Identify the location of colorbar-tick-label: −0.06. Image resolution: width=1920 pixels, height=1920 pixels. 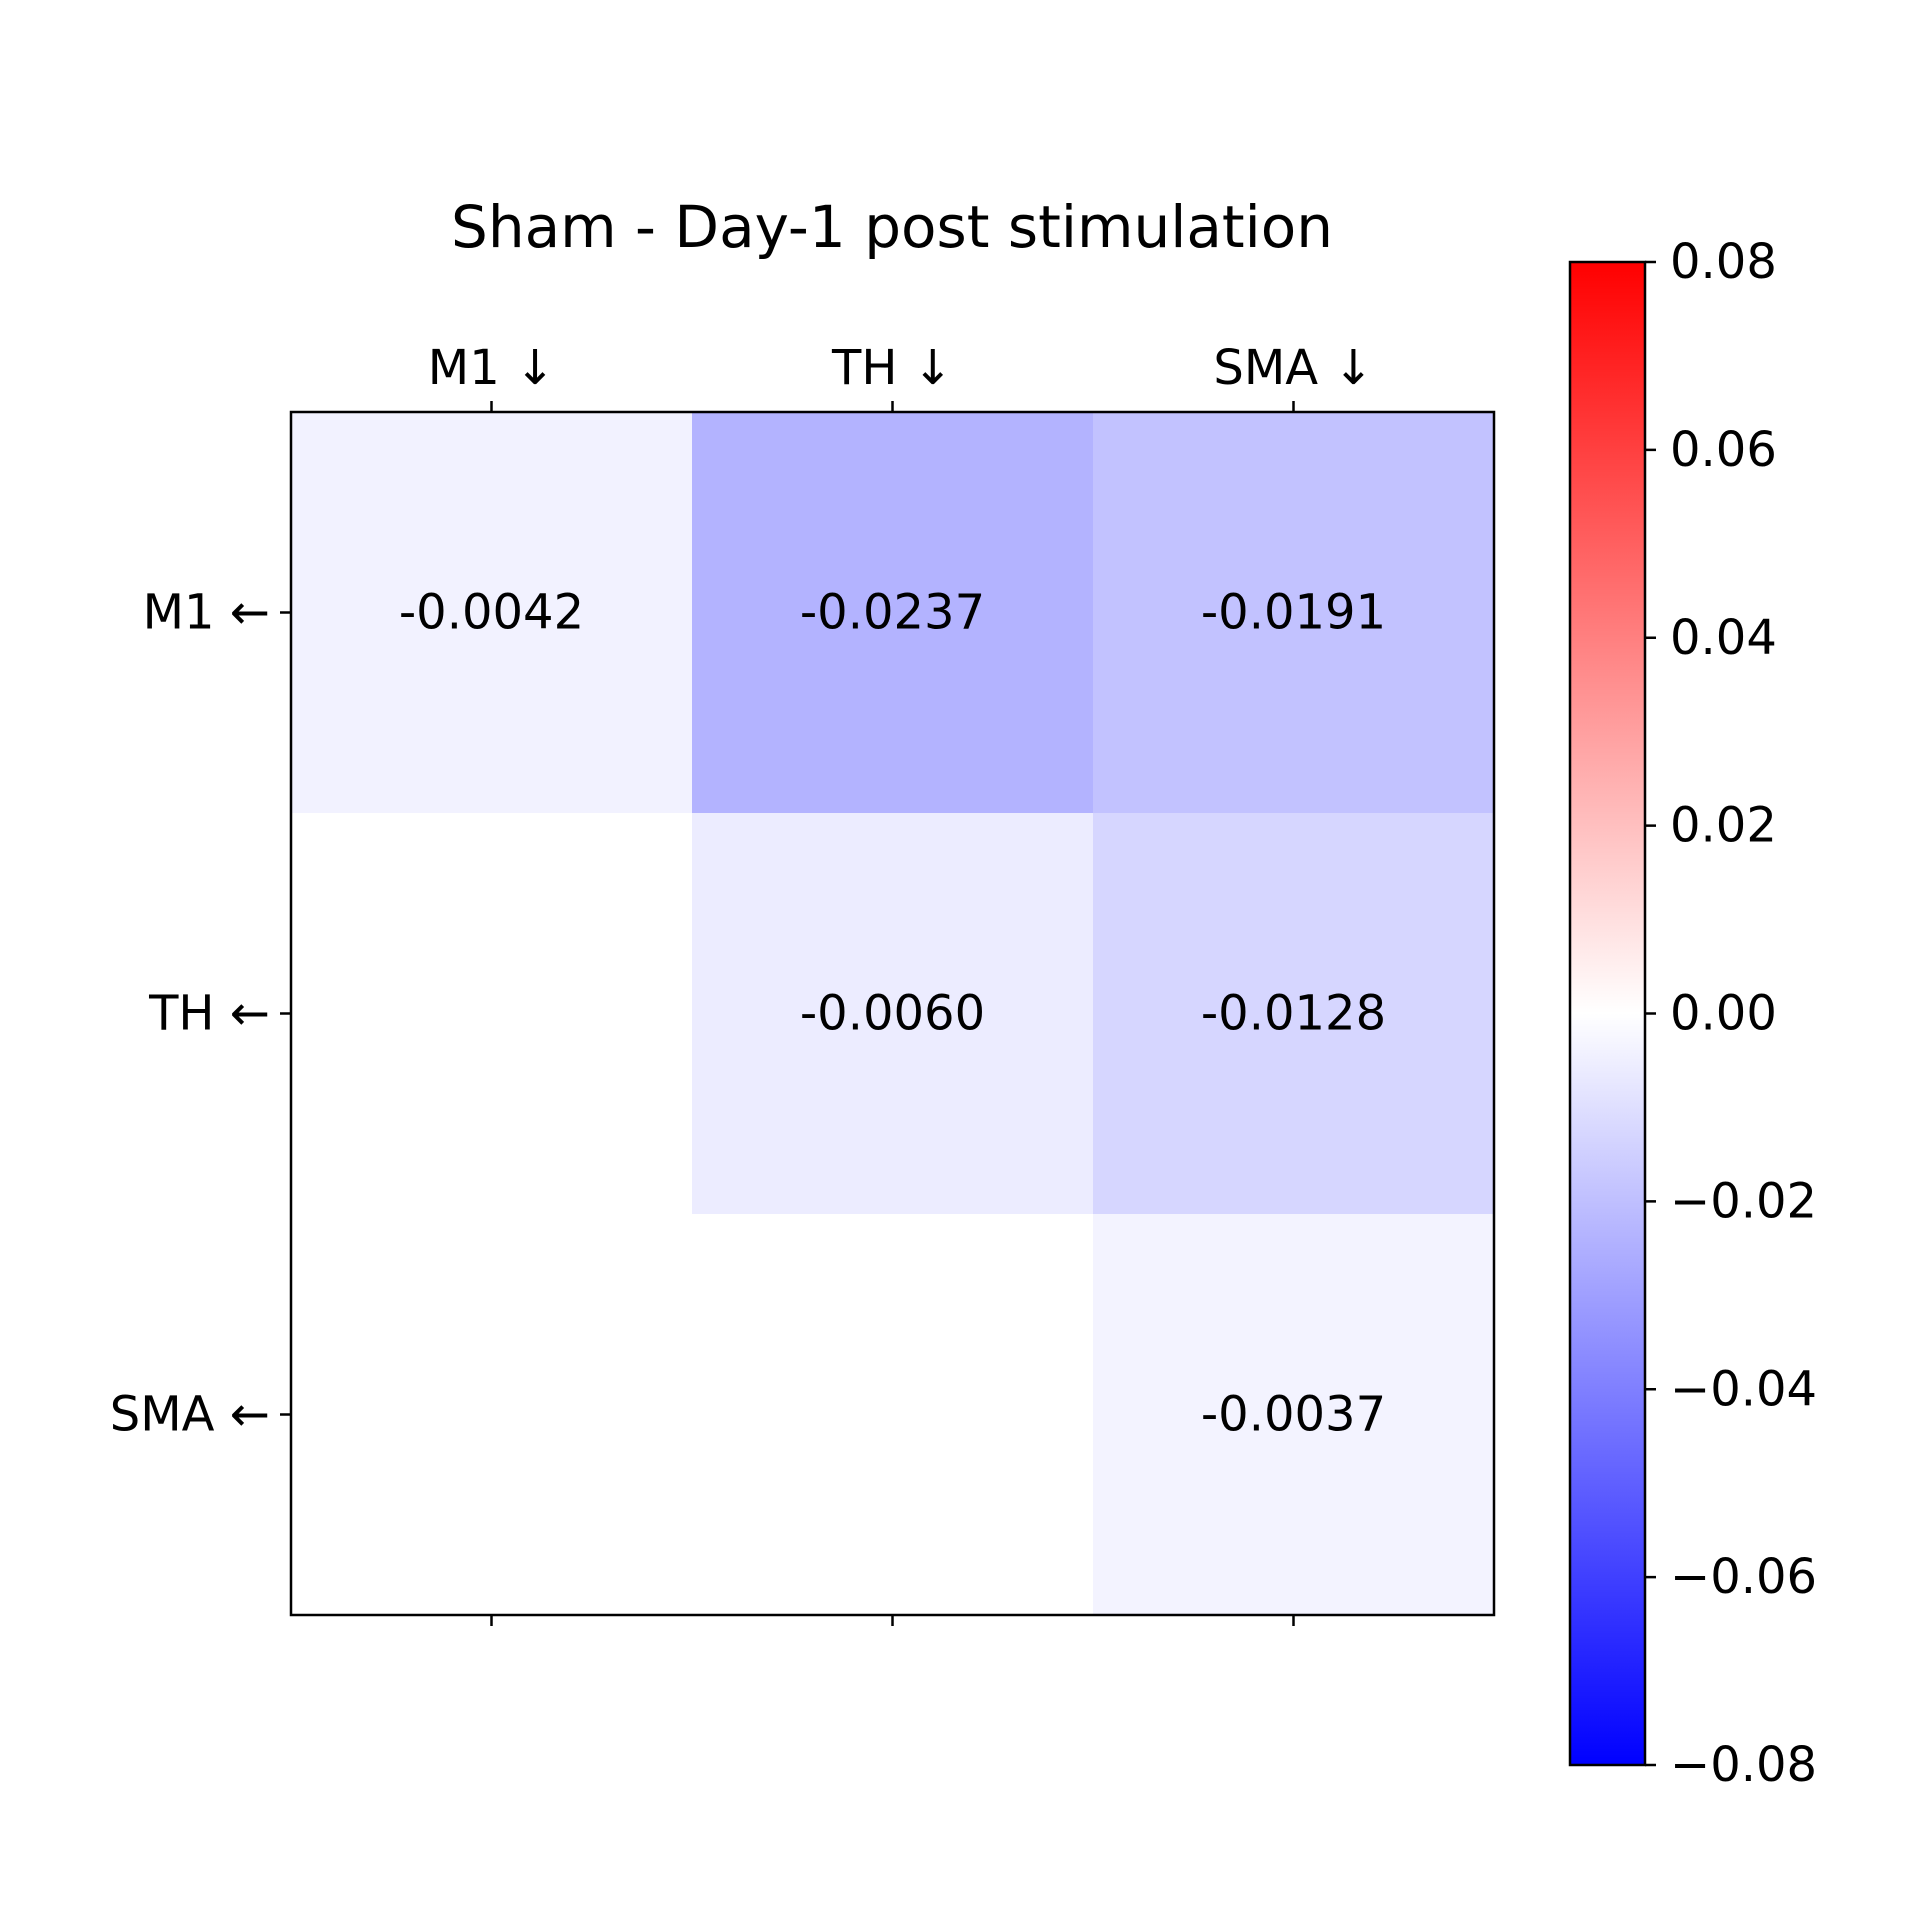
(1743, 1577).